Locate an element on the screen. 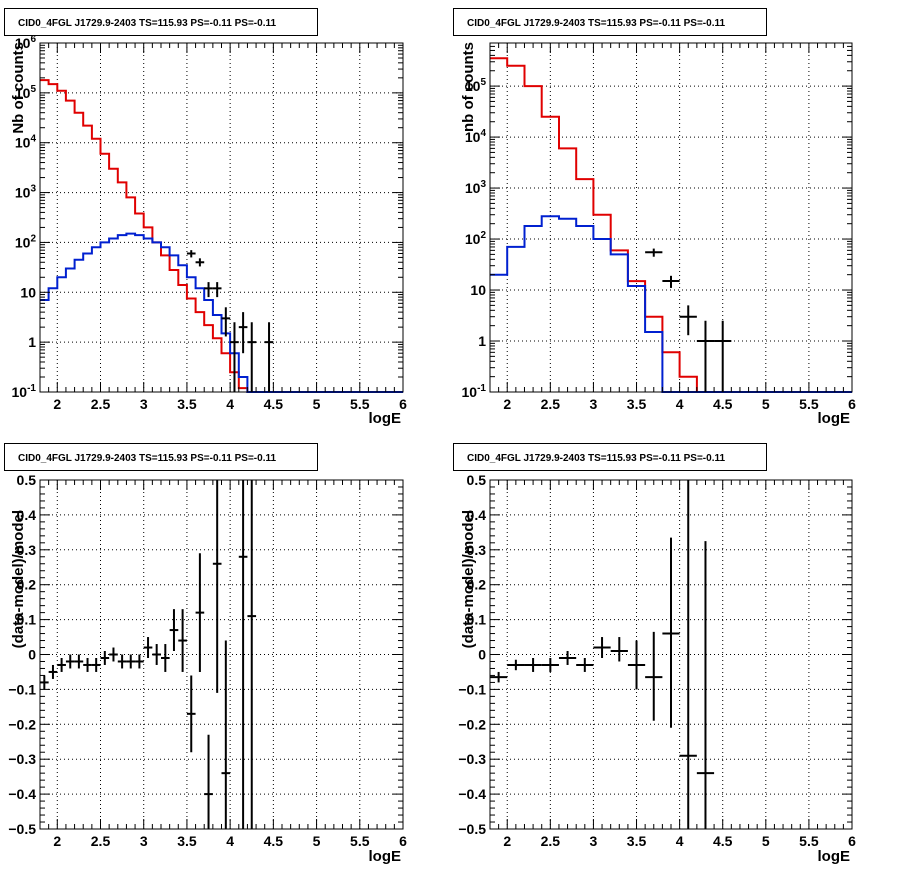 Image resolution: width=898 pixels, height=875 pixels. y-tick-label: −0.4 is located at coordinates (472, 794).